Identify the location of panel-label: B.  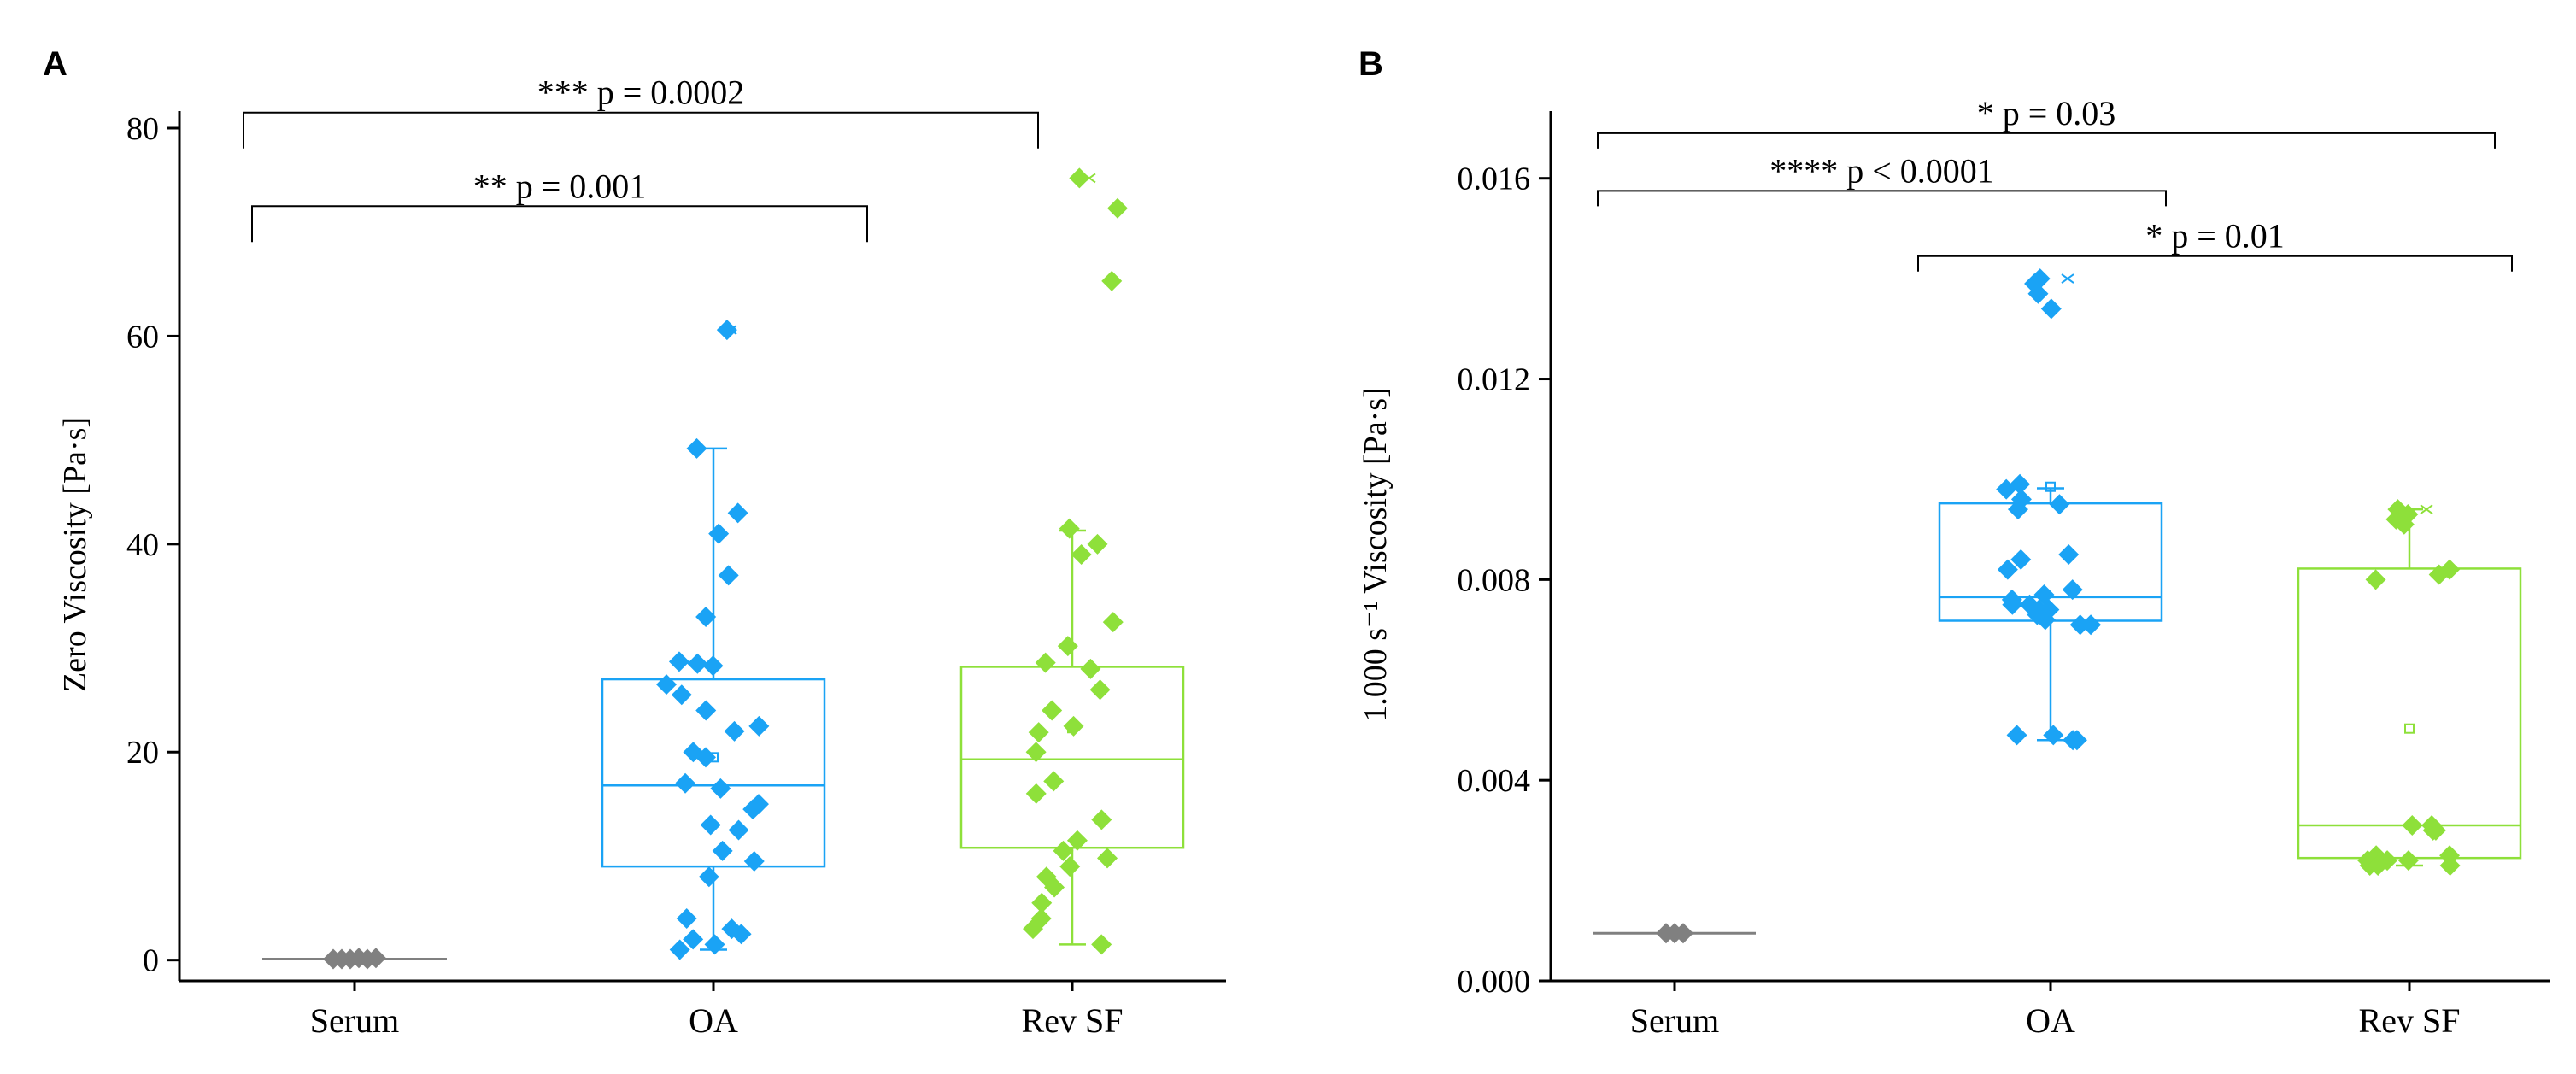
(1370, 64).